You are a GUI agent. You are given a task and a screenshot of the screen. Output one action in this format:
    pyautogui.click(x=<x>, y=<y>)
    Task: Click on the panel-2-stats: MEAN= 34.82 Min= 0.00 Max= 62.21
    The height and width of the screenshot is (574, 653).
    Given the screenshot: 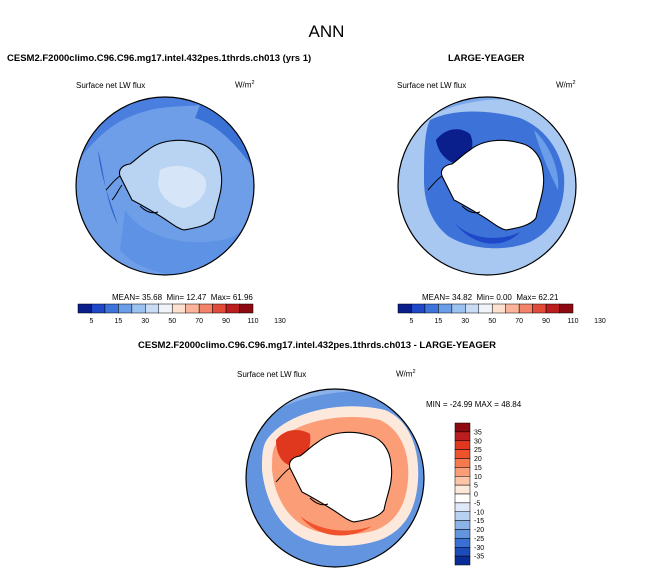 What is the action you would take?
    pyautogui.click(x=490, y=297)
    